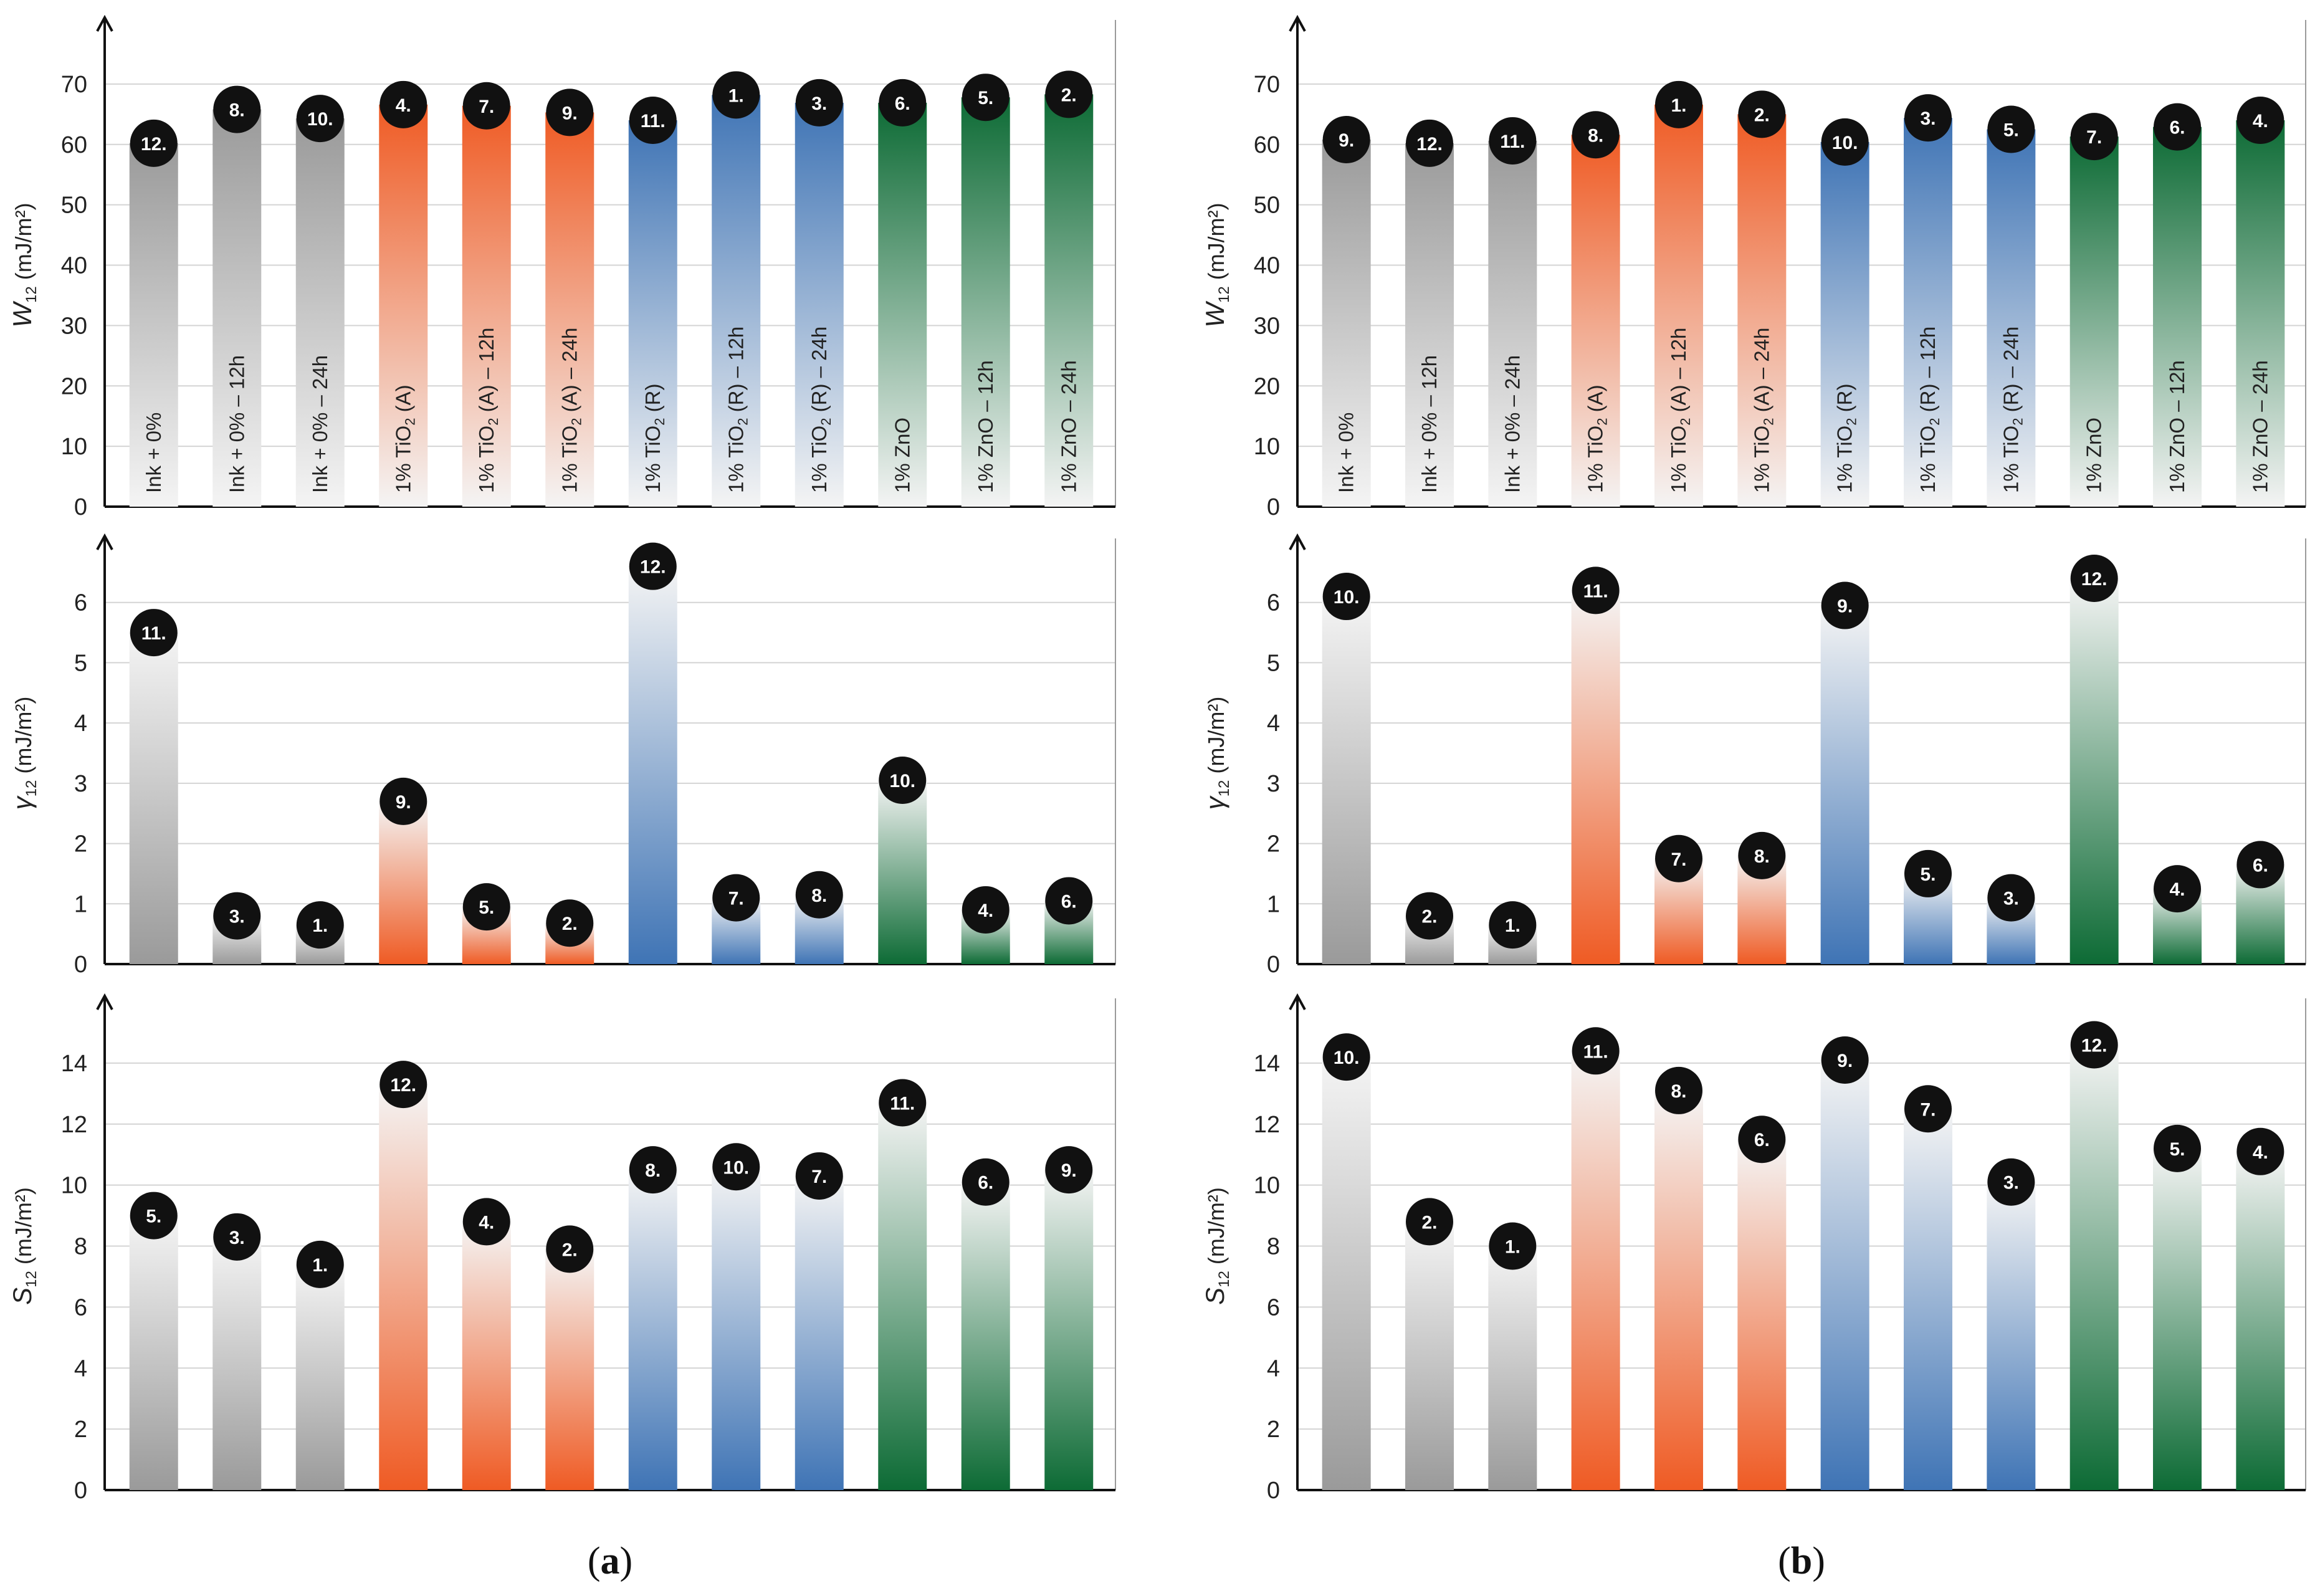  I want to click on category-label: Ink + 0% – 24h, so click(1513, 424).